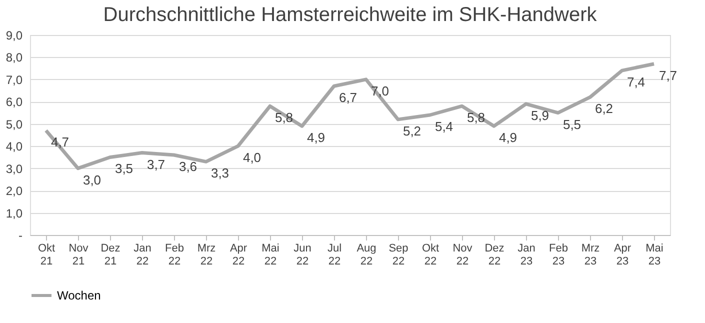  What do you see at coordinates (590, 255) in the screenshot?
I see `x-tick-label: Mrz 23` at bounding box center [590, 255].